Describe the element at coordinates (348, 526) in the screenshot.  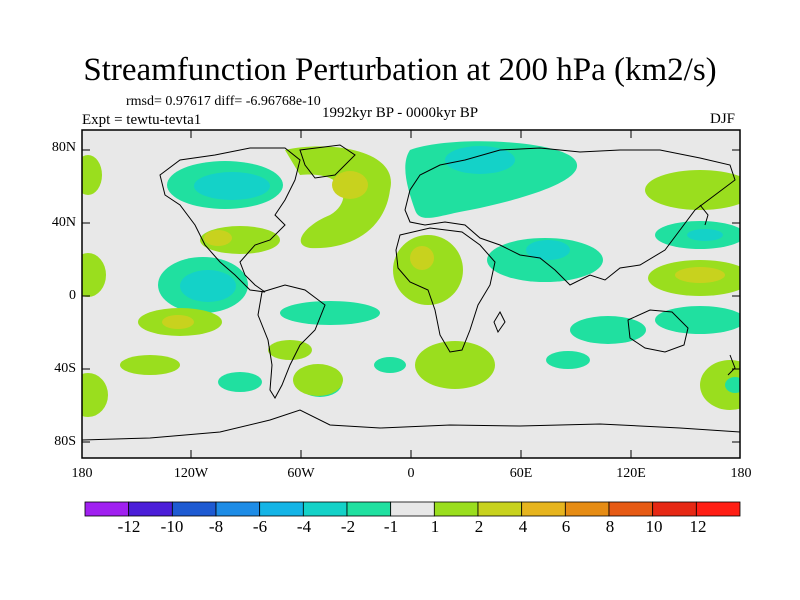
I see `colorbar-label: -2` at that location.